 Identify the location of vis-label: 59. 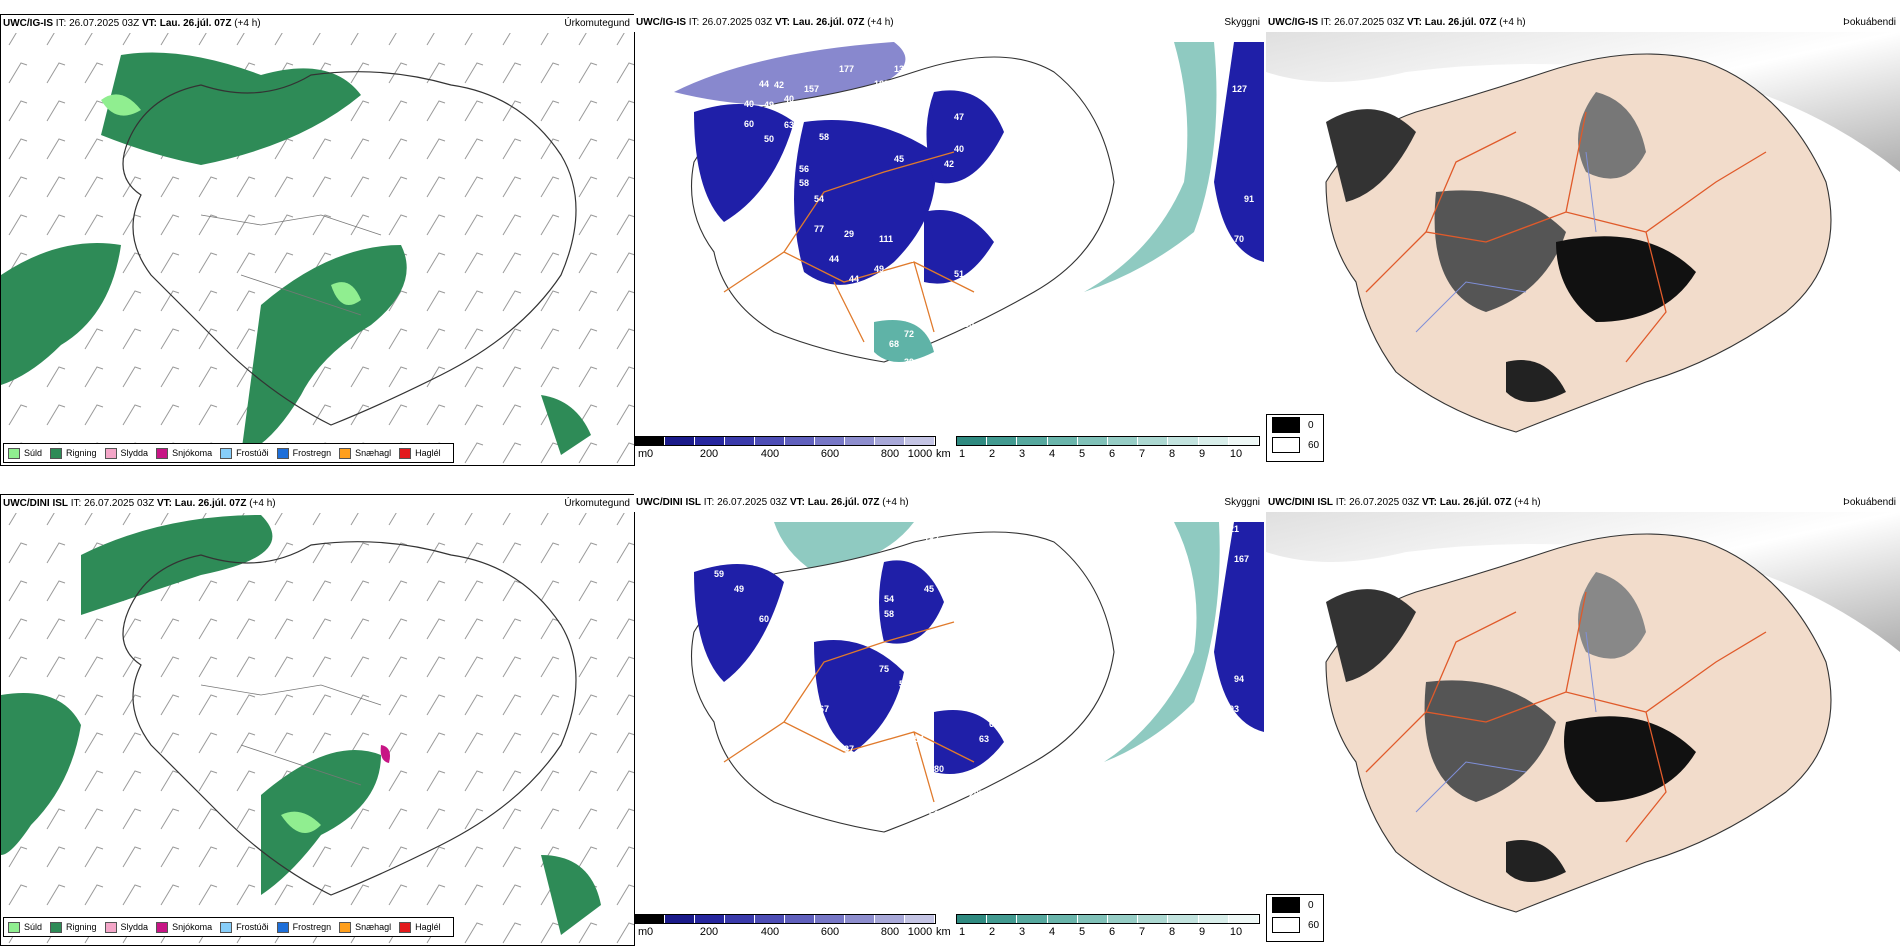
(904, 684).